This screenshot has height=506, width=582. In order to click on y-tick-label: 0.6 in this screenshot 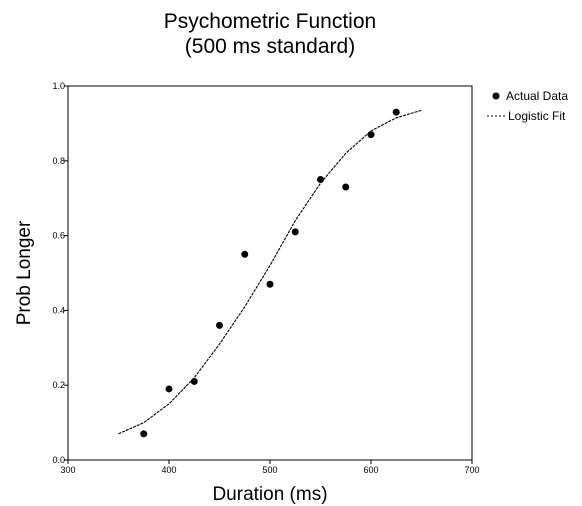, I will do `click(58, 236)`.